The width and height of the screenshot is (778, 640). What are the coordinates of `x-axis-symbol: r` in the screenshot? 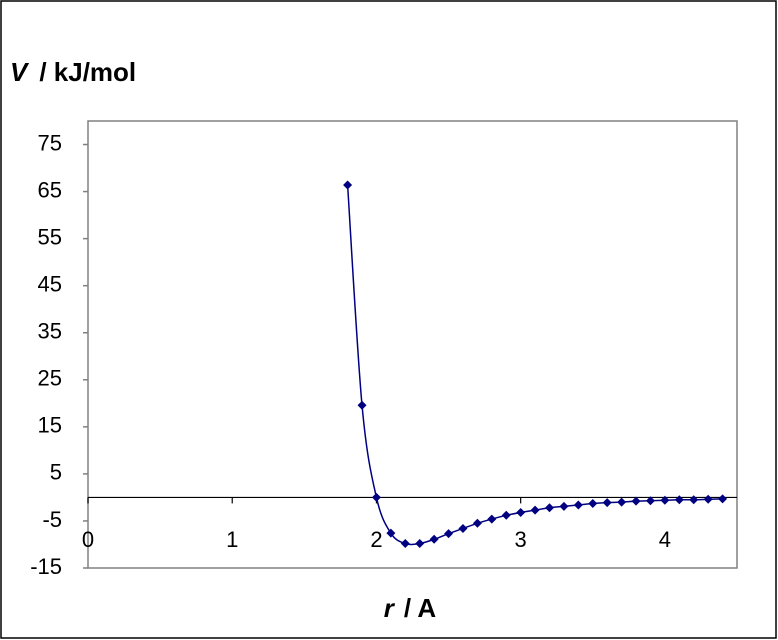 It's located at (390, 608).